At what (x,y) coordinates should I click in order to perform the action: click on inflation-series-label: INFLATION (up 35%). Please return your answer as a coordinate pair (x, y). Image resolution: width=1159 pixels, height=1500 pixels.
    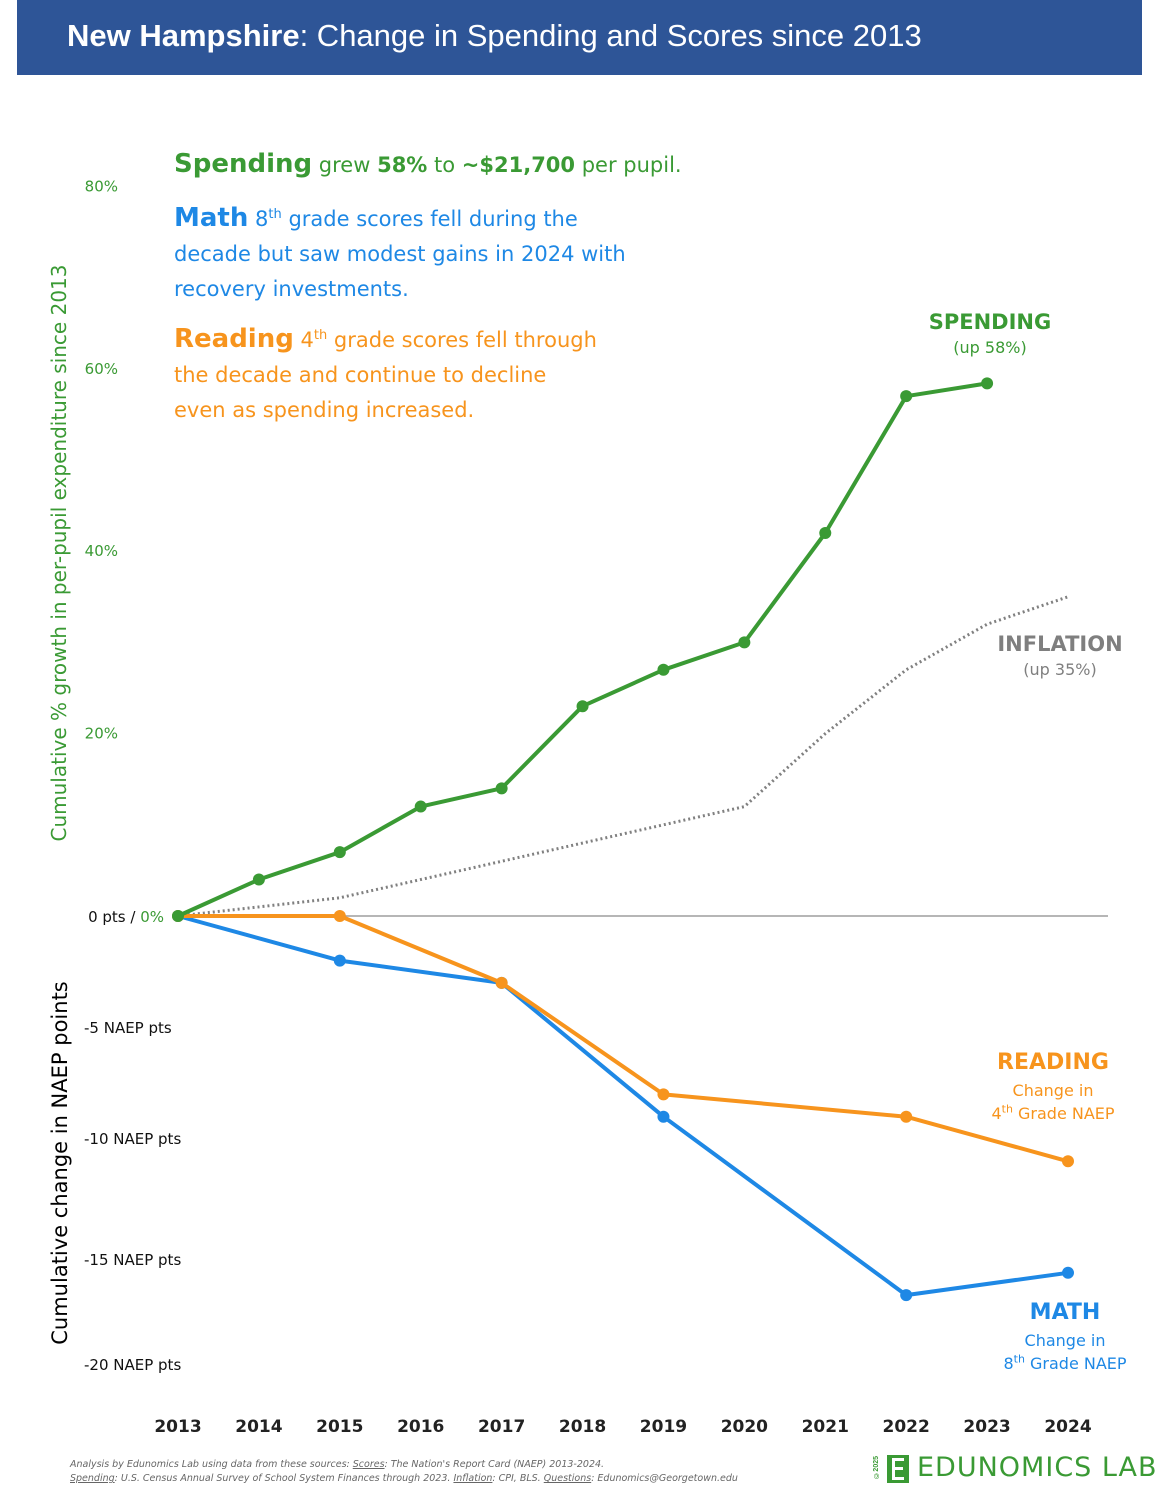
    Looking at the image, I should click on (1060, 655).